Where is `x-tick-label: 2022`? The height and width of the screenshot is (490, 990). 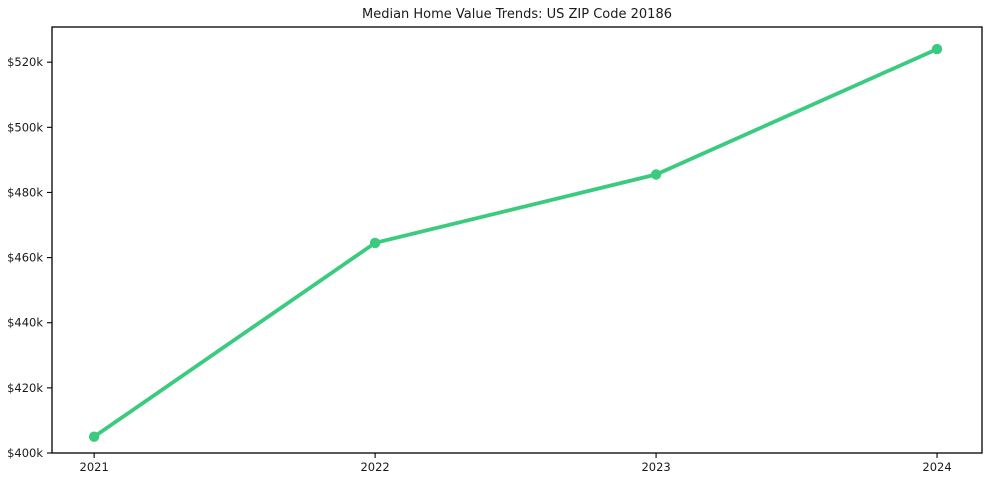
x-tick-label: 2022 is located at coordinates (374, 467).